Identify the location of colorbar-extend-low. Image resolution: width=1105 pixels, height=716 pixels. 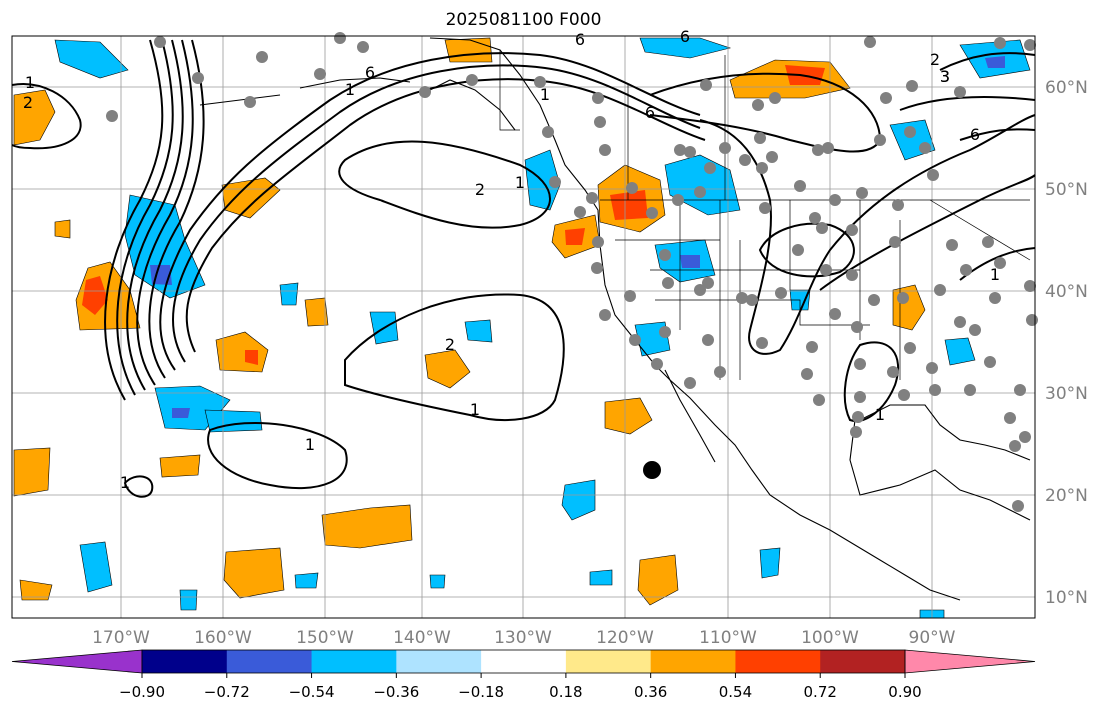
(77, 661).